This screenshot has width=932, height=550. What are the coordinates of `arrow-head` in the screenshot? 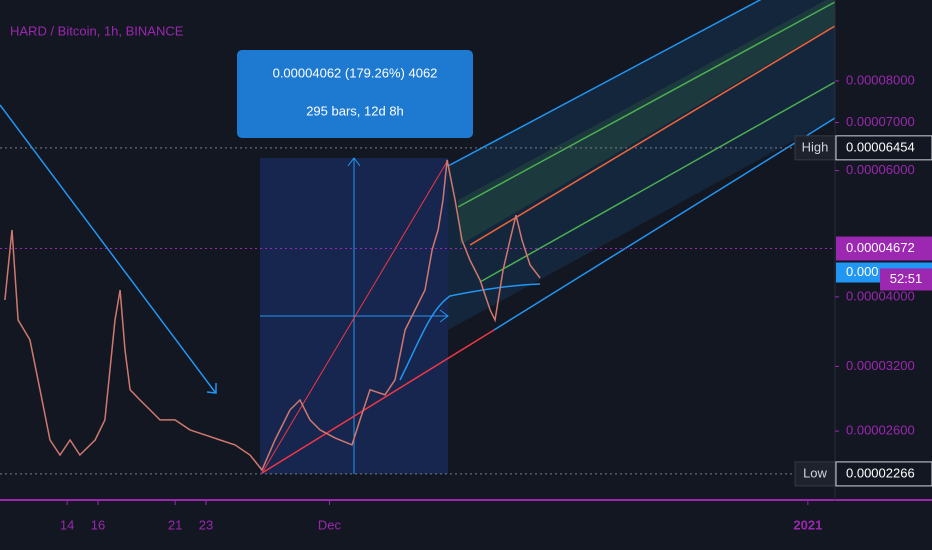 It's located at (211, 388).